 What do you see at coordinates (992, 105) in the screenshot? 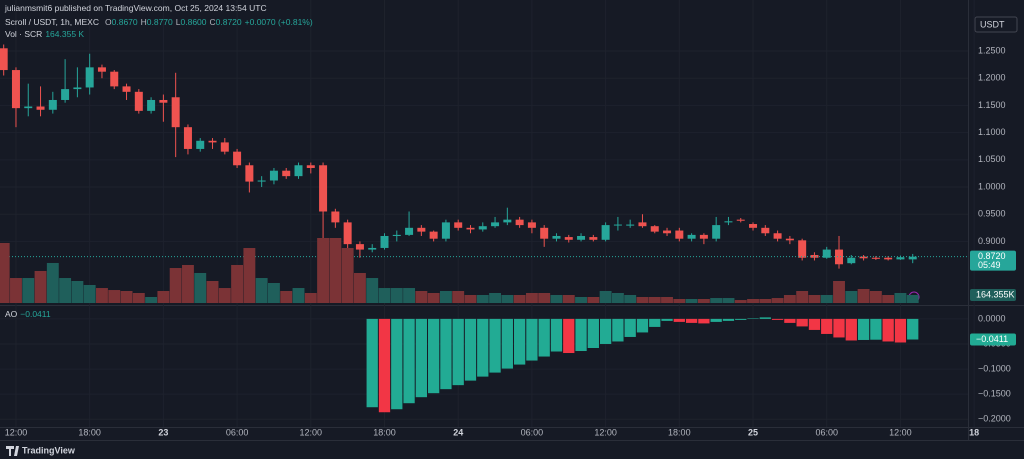
I see `y-tick-label: 1.1500` at bounding box center [992, 105].